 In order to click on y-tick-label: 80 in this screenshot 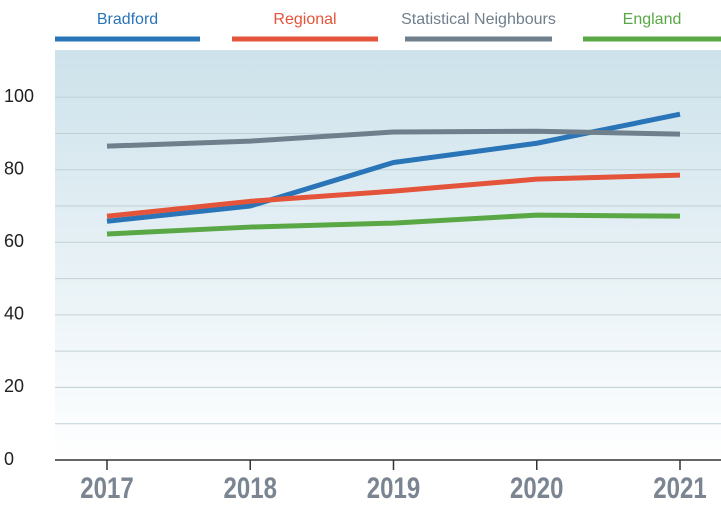, I will do `click(14, 168)`.